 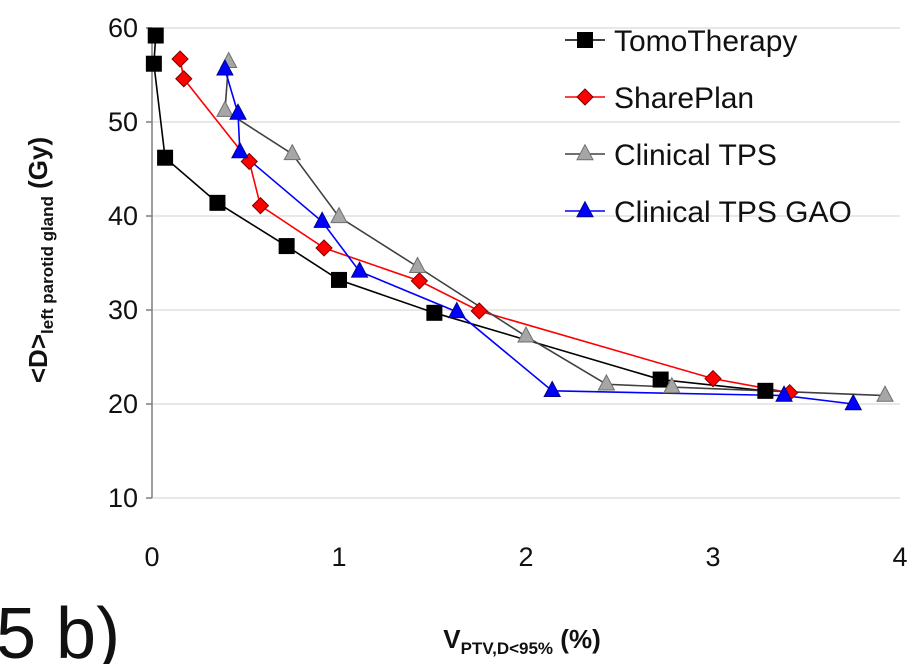 I want to click on x-tick-label: 1, so click(x=338, y=557).